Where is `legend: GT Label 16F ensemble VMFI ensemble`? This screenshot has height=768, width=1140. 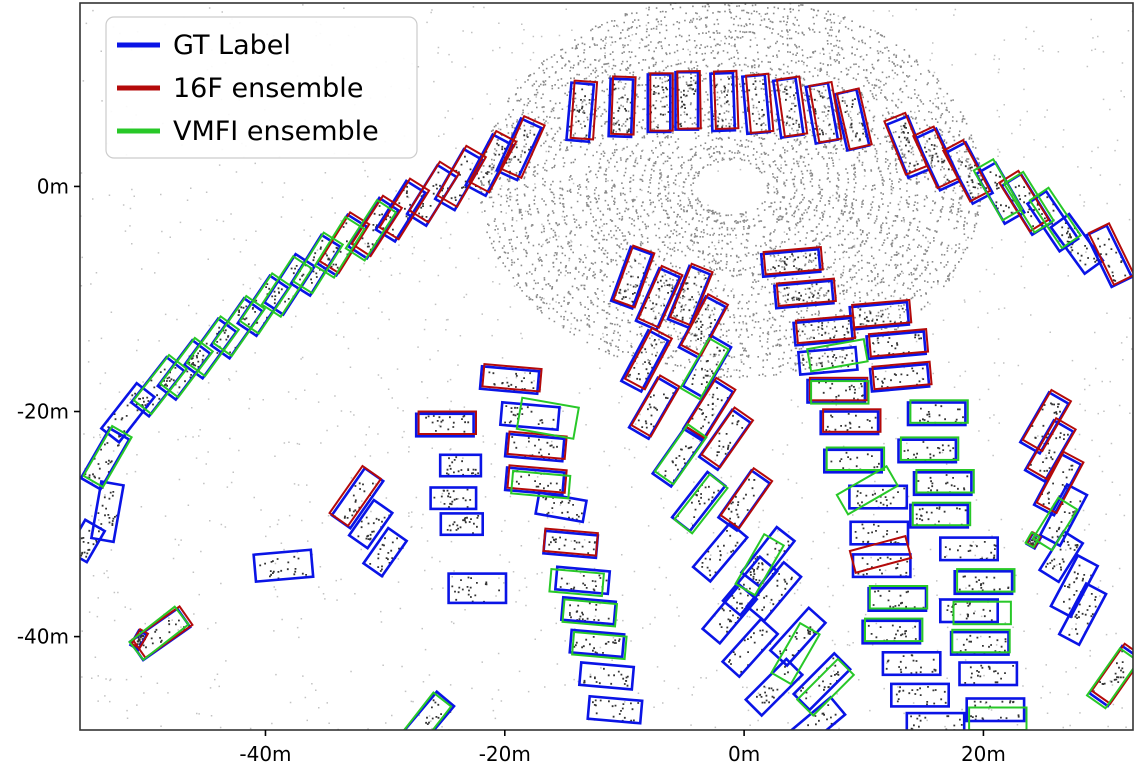
legend: GT Label 16F ensemble VMFI ensemble is located at coordinates (261, 87).